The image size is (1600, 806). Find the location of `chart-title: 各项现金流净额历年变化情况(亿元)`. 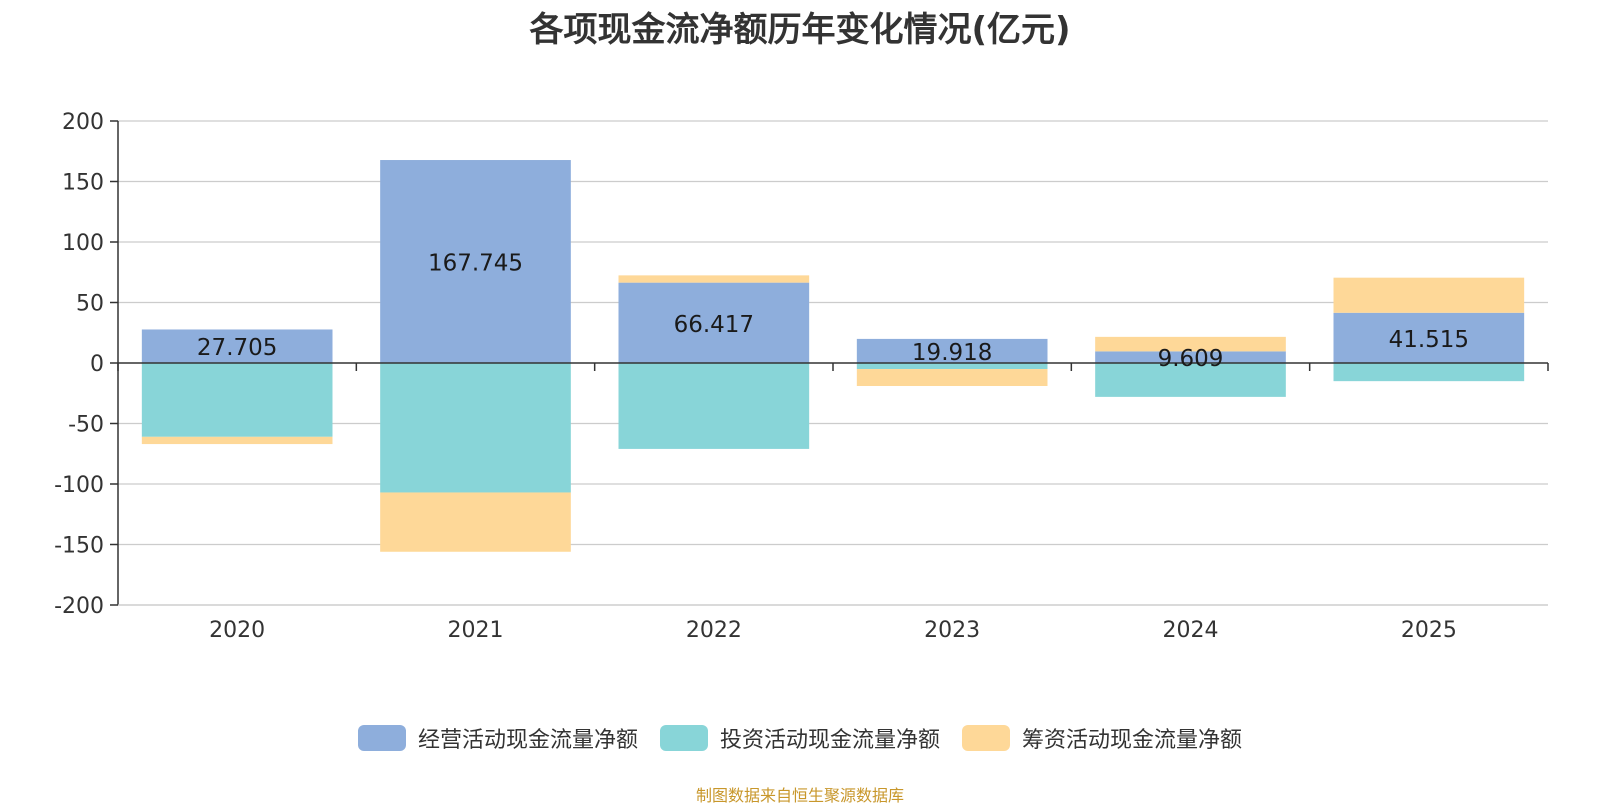

chart-title: 各项现金流净额历年变化情况(亿元) is located at coordinates (800, 30).